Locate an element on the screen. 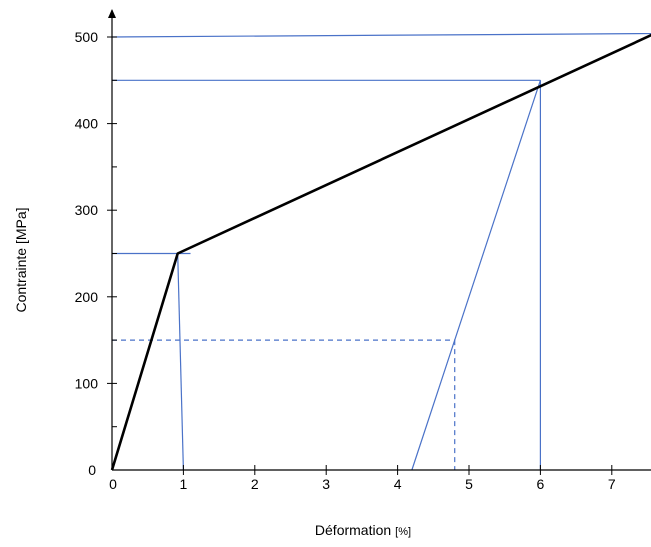 This screenshot has width=651, height=547. x-tick-label-3: 3 is located at coordinates (326, 484).